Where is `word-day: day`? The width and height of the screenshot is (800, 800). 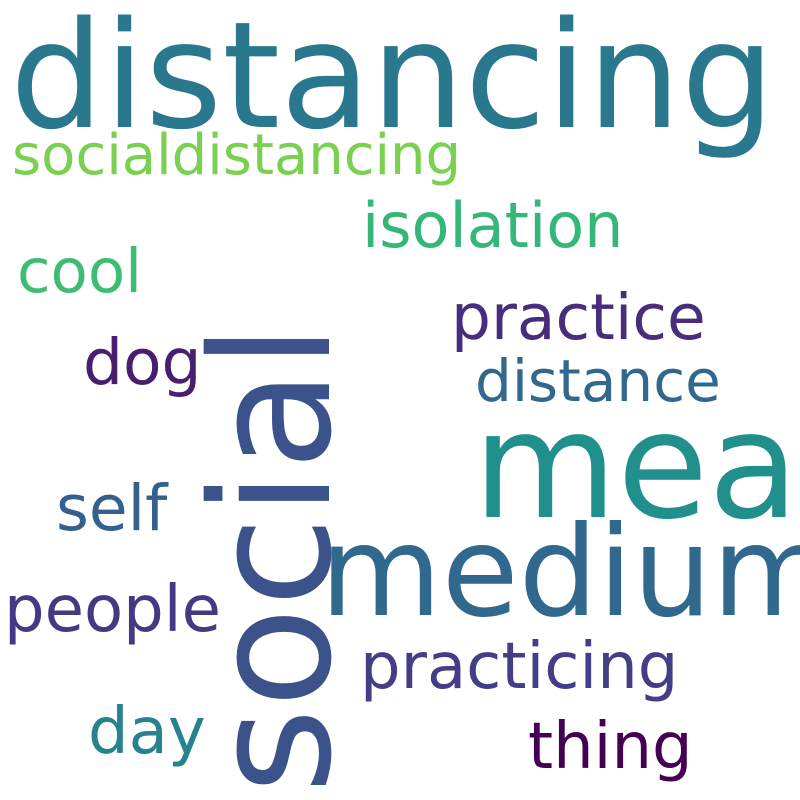 word-day: day is located at coordinates (147, 732).